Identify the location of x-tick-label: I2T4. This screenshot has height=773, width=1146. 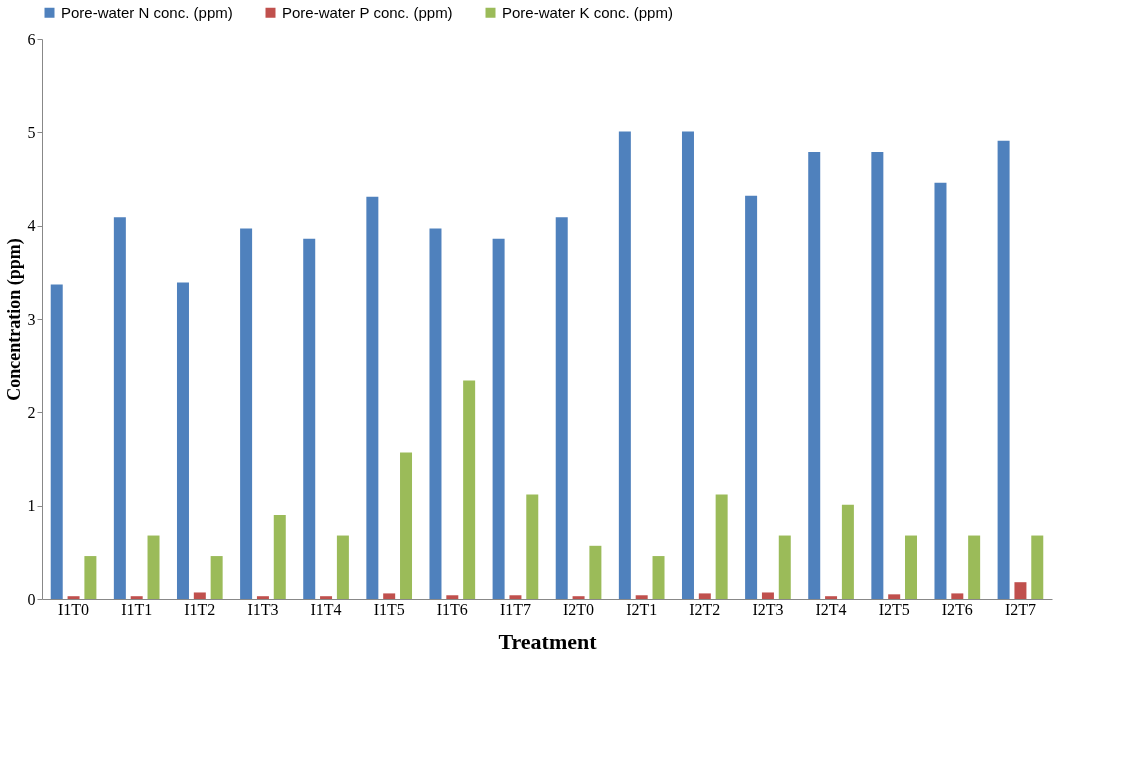
(831, 609).